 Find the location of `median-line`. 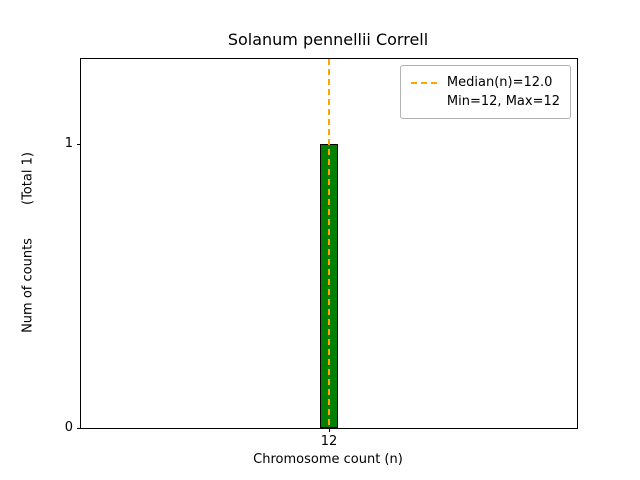

median-line is located at coordinates (329, 243).